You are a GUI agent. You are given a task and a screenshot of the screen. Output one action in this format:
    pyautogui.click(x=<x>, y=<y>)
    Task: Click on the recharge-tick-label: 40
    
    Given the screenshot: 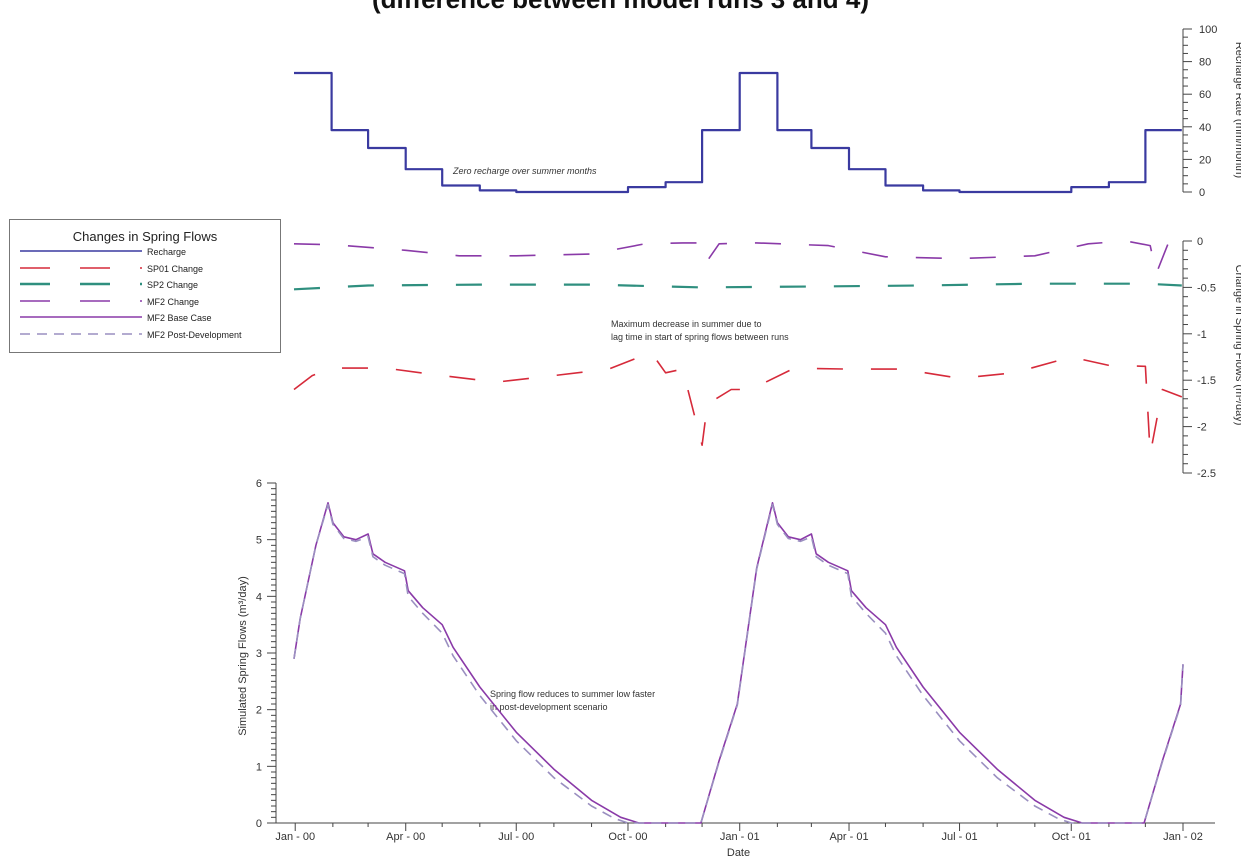 What is the action you would take?
    pyautogui.click(x=1205, y=128)
    